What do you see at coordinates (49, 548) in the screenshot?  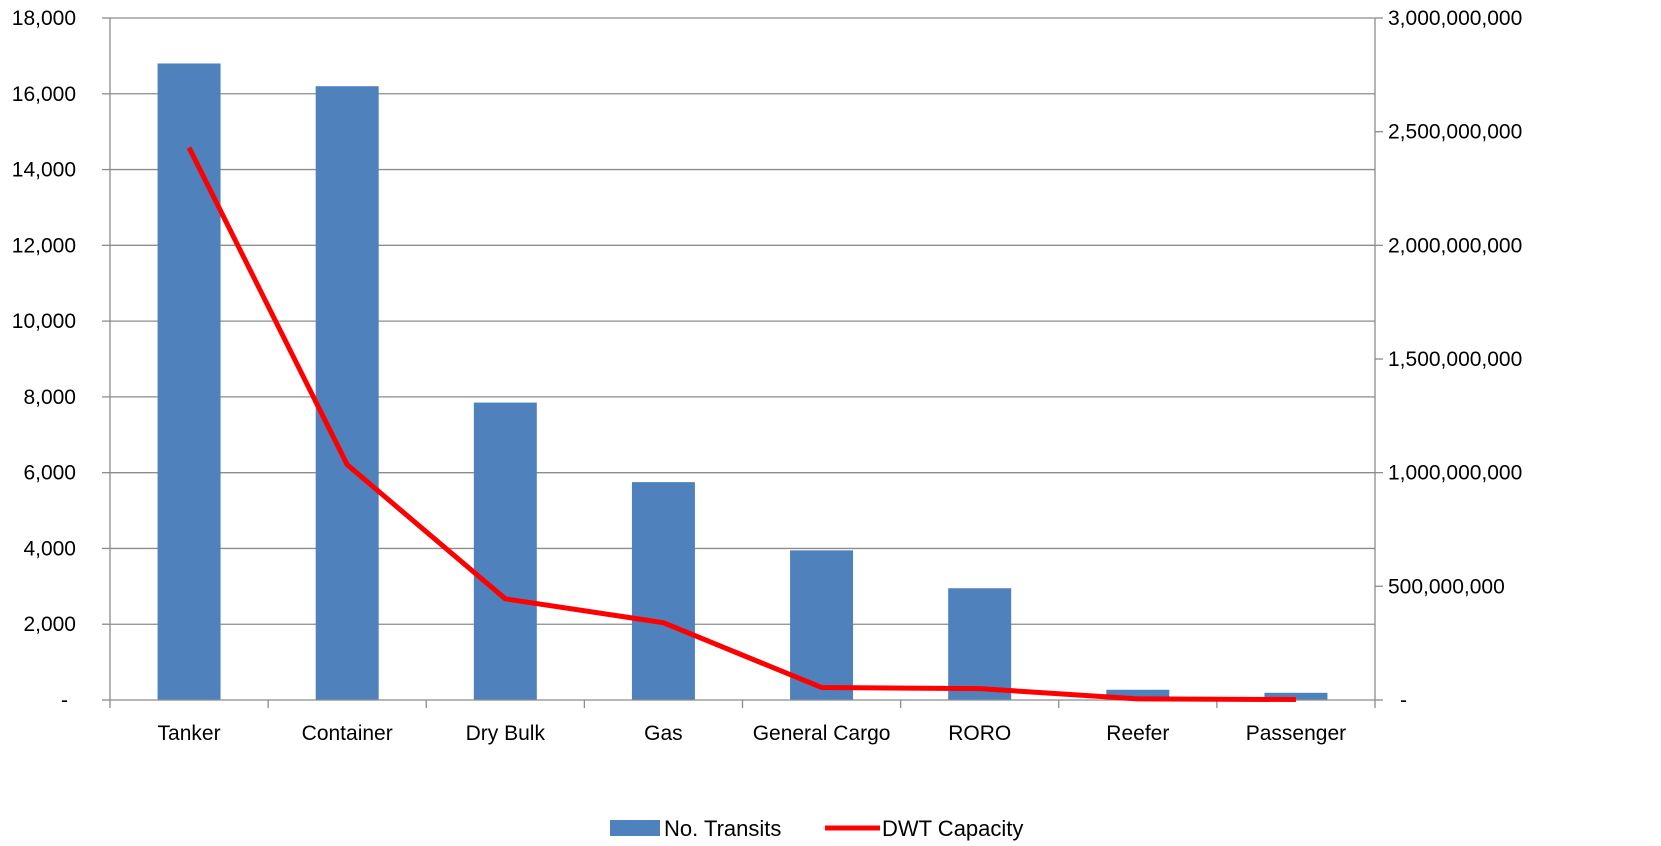 I see `left-tick-label: 4,000` at bounding box center [49, 548].